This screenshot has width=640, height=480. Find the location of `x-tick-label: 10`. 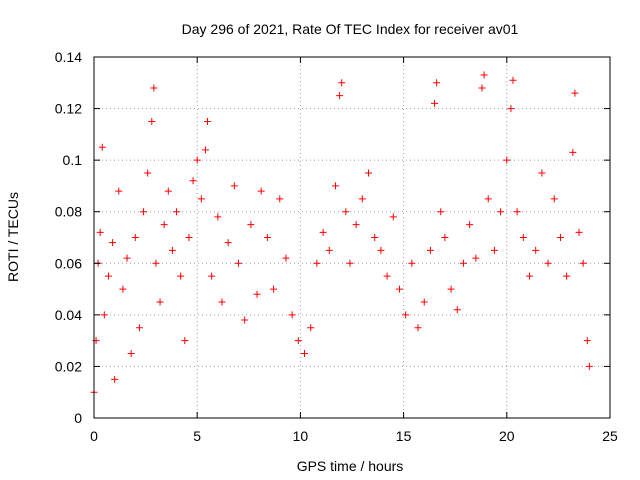

x-tick-label: 10 is located at coordinates (301, 436).